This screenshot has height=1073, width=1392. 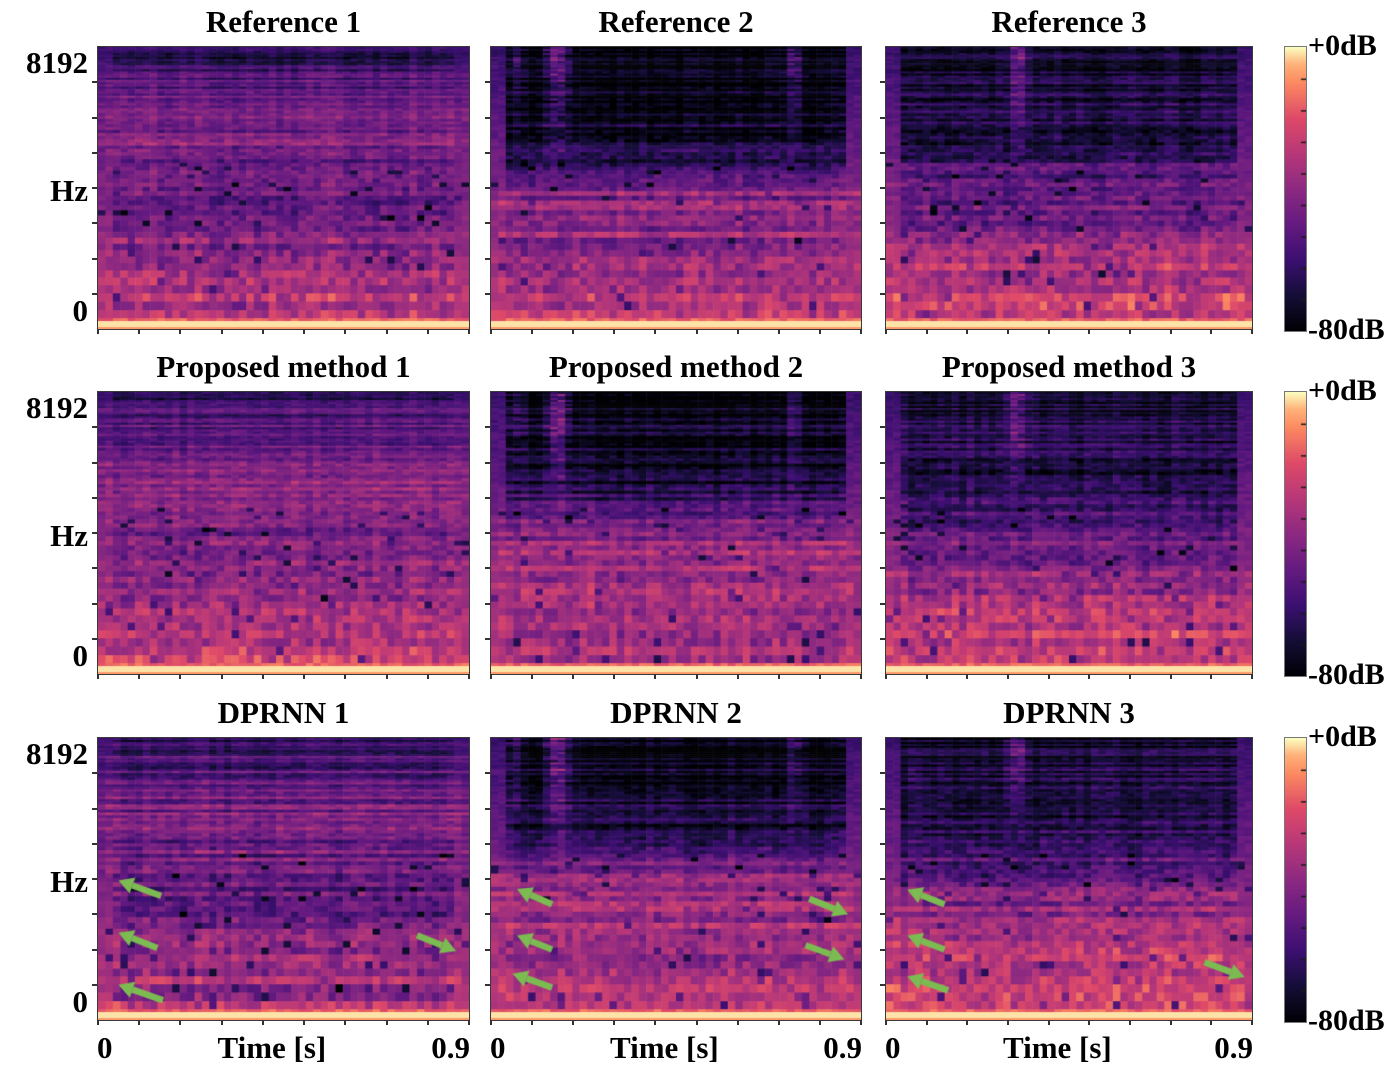 What do you see at coordinates (105, 1047) in the screenshot?
I see `x-tick-0: 0` at bounding box center [105, 1047].